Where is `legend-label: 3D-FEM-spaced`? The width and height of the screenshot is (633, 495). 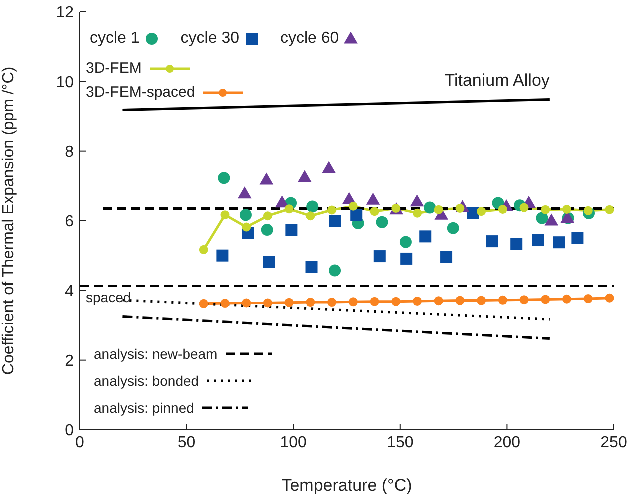 legend-label: 3D-FEM-spaced is located at coordinates (141, 92).